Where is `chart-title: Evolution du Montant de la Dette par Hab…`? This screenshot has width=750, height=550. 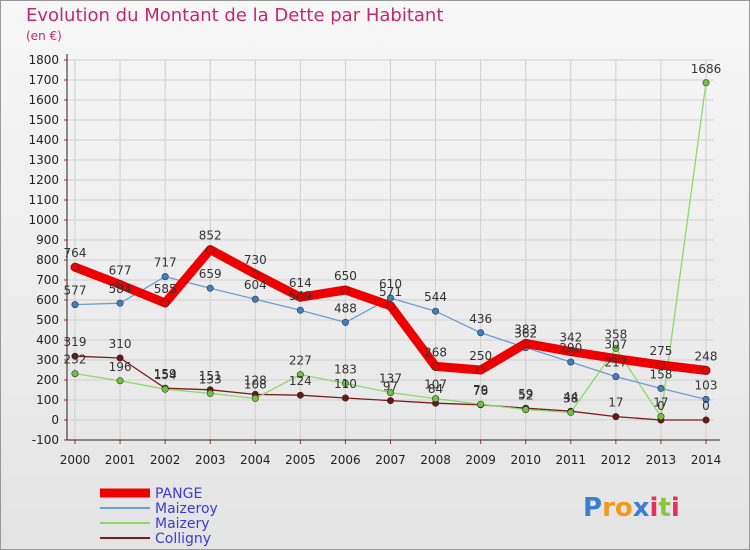
chart-title: Evolution du Montant de la Dette par Hab… is located at coordinates (234, 15).